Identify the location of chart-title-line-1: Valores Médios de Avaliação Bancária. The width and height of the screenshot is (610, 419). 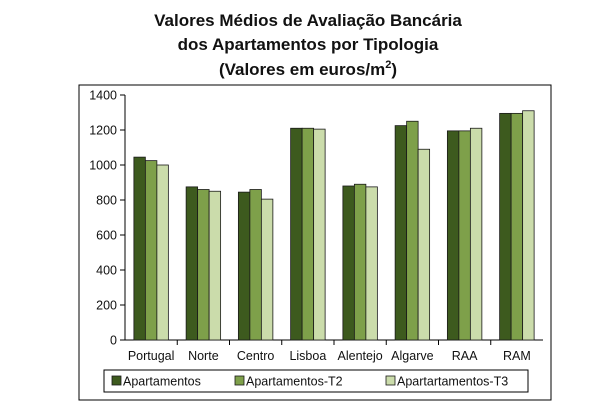
(308, 20).